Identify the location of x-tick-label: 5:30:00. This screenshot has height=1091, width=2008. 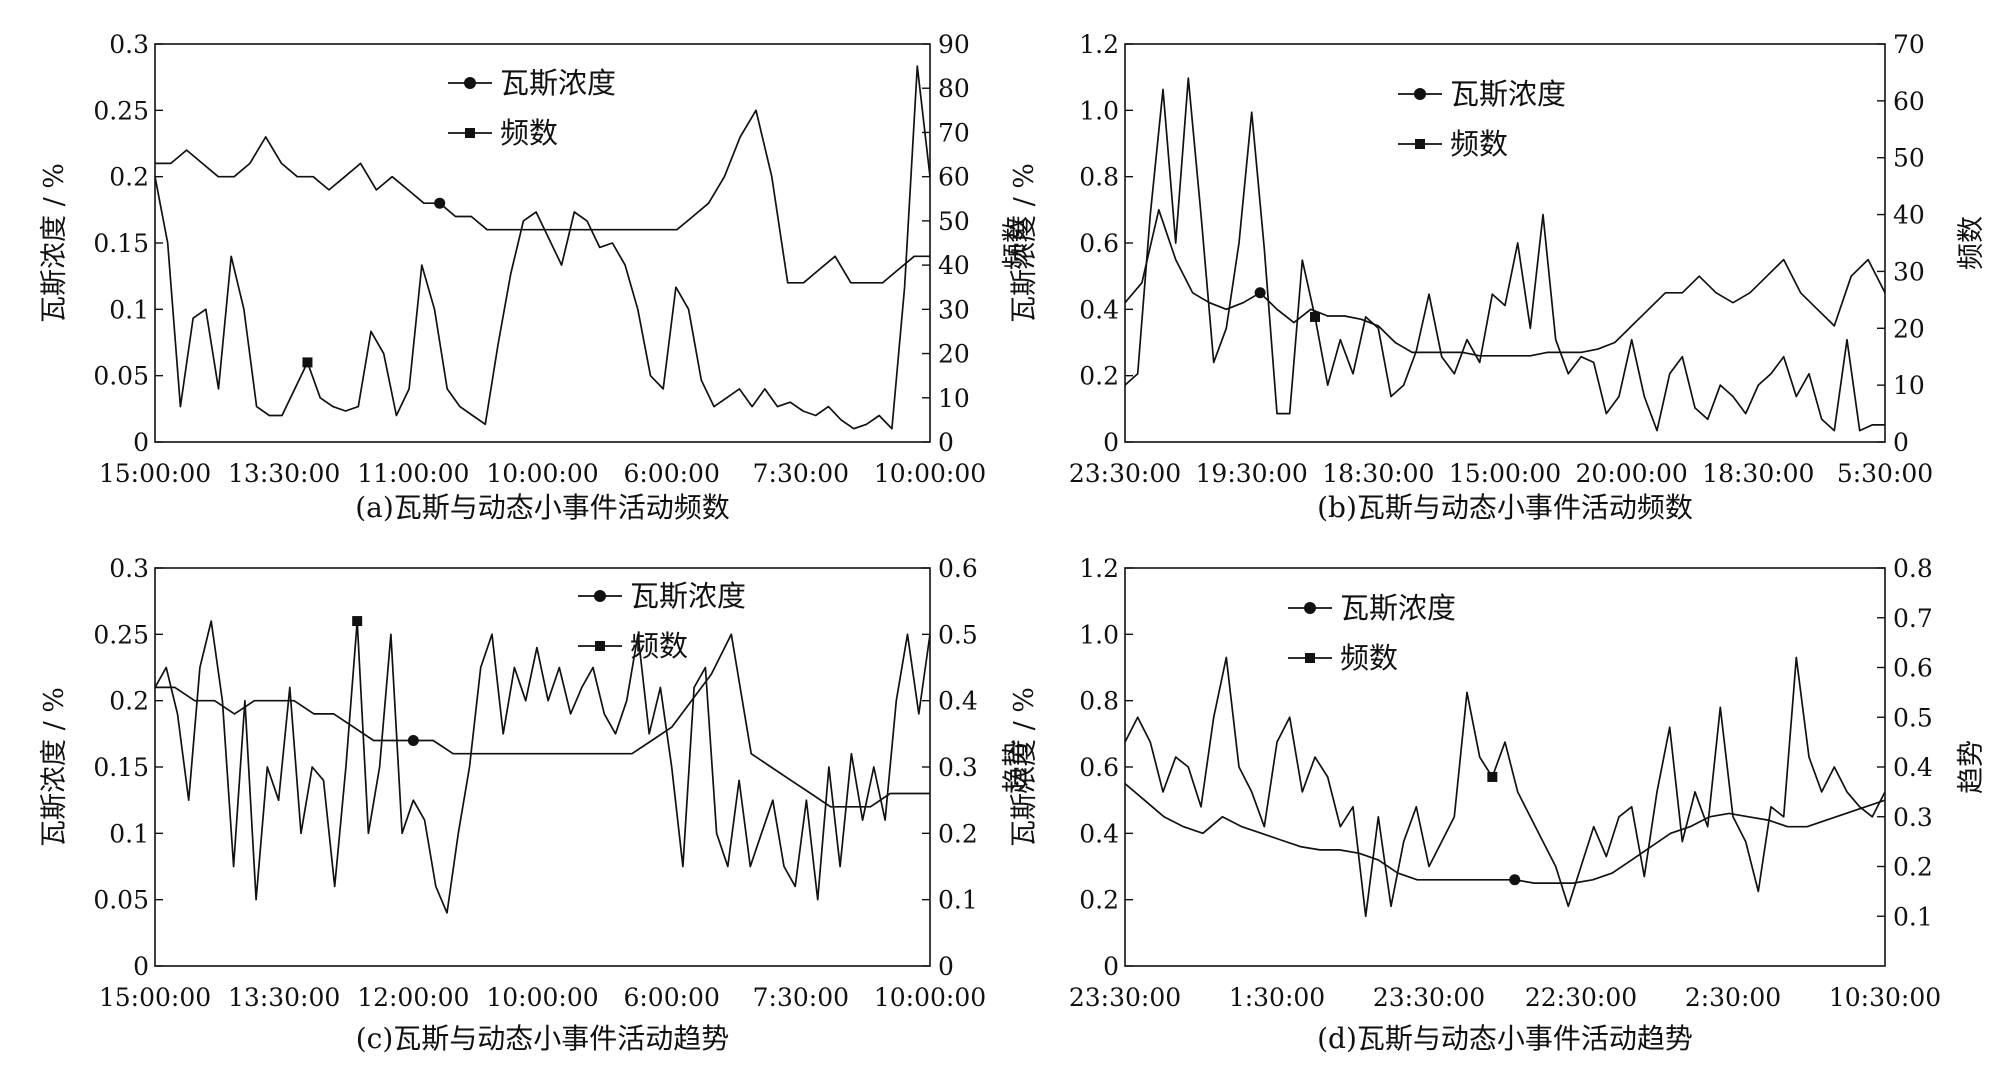
(1885, 473).